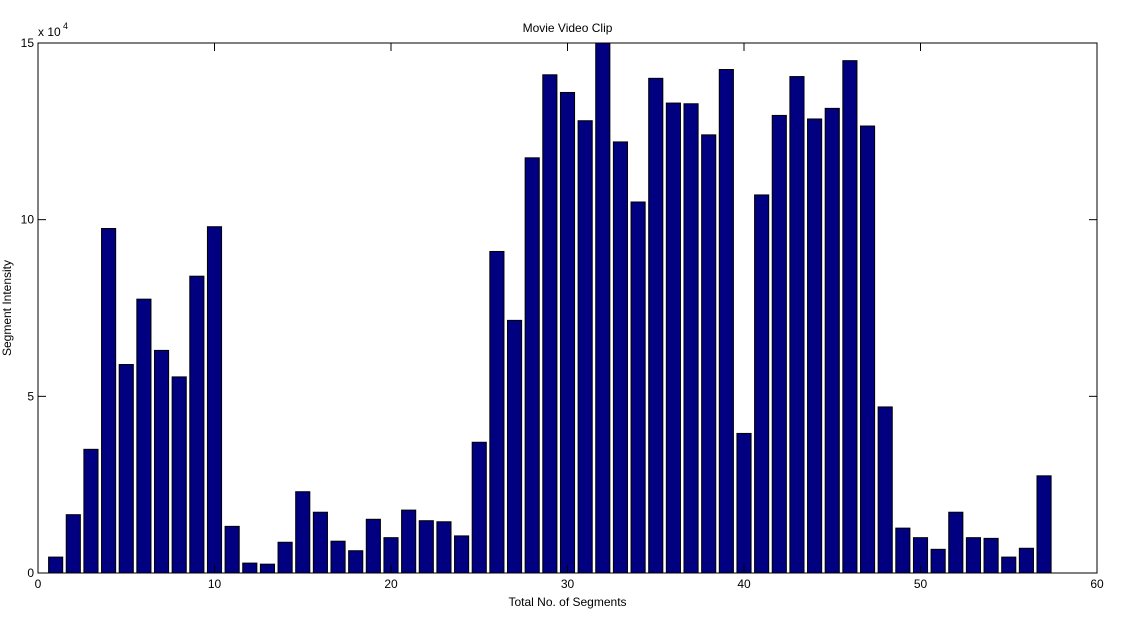  Describe the element at coordinates (744, 584) in the screenshot. I see `x-tick-label: 40` at that location.